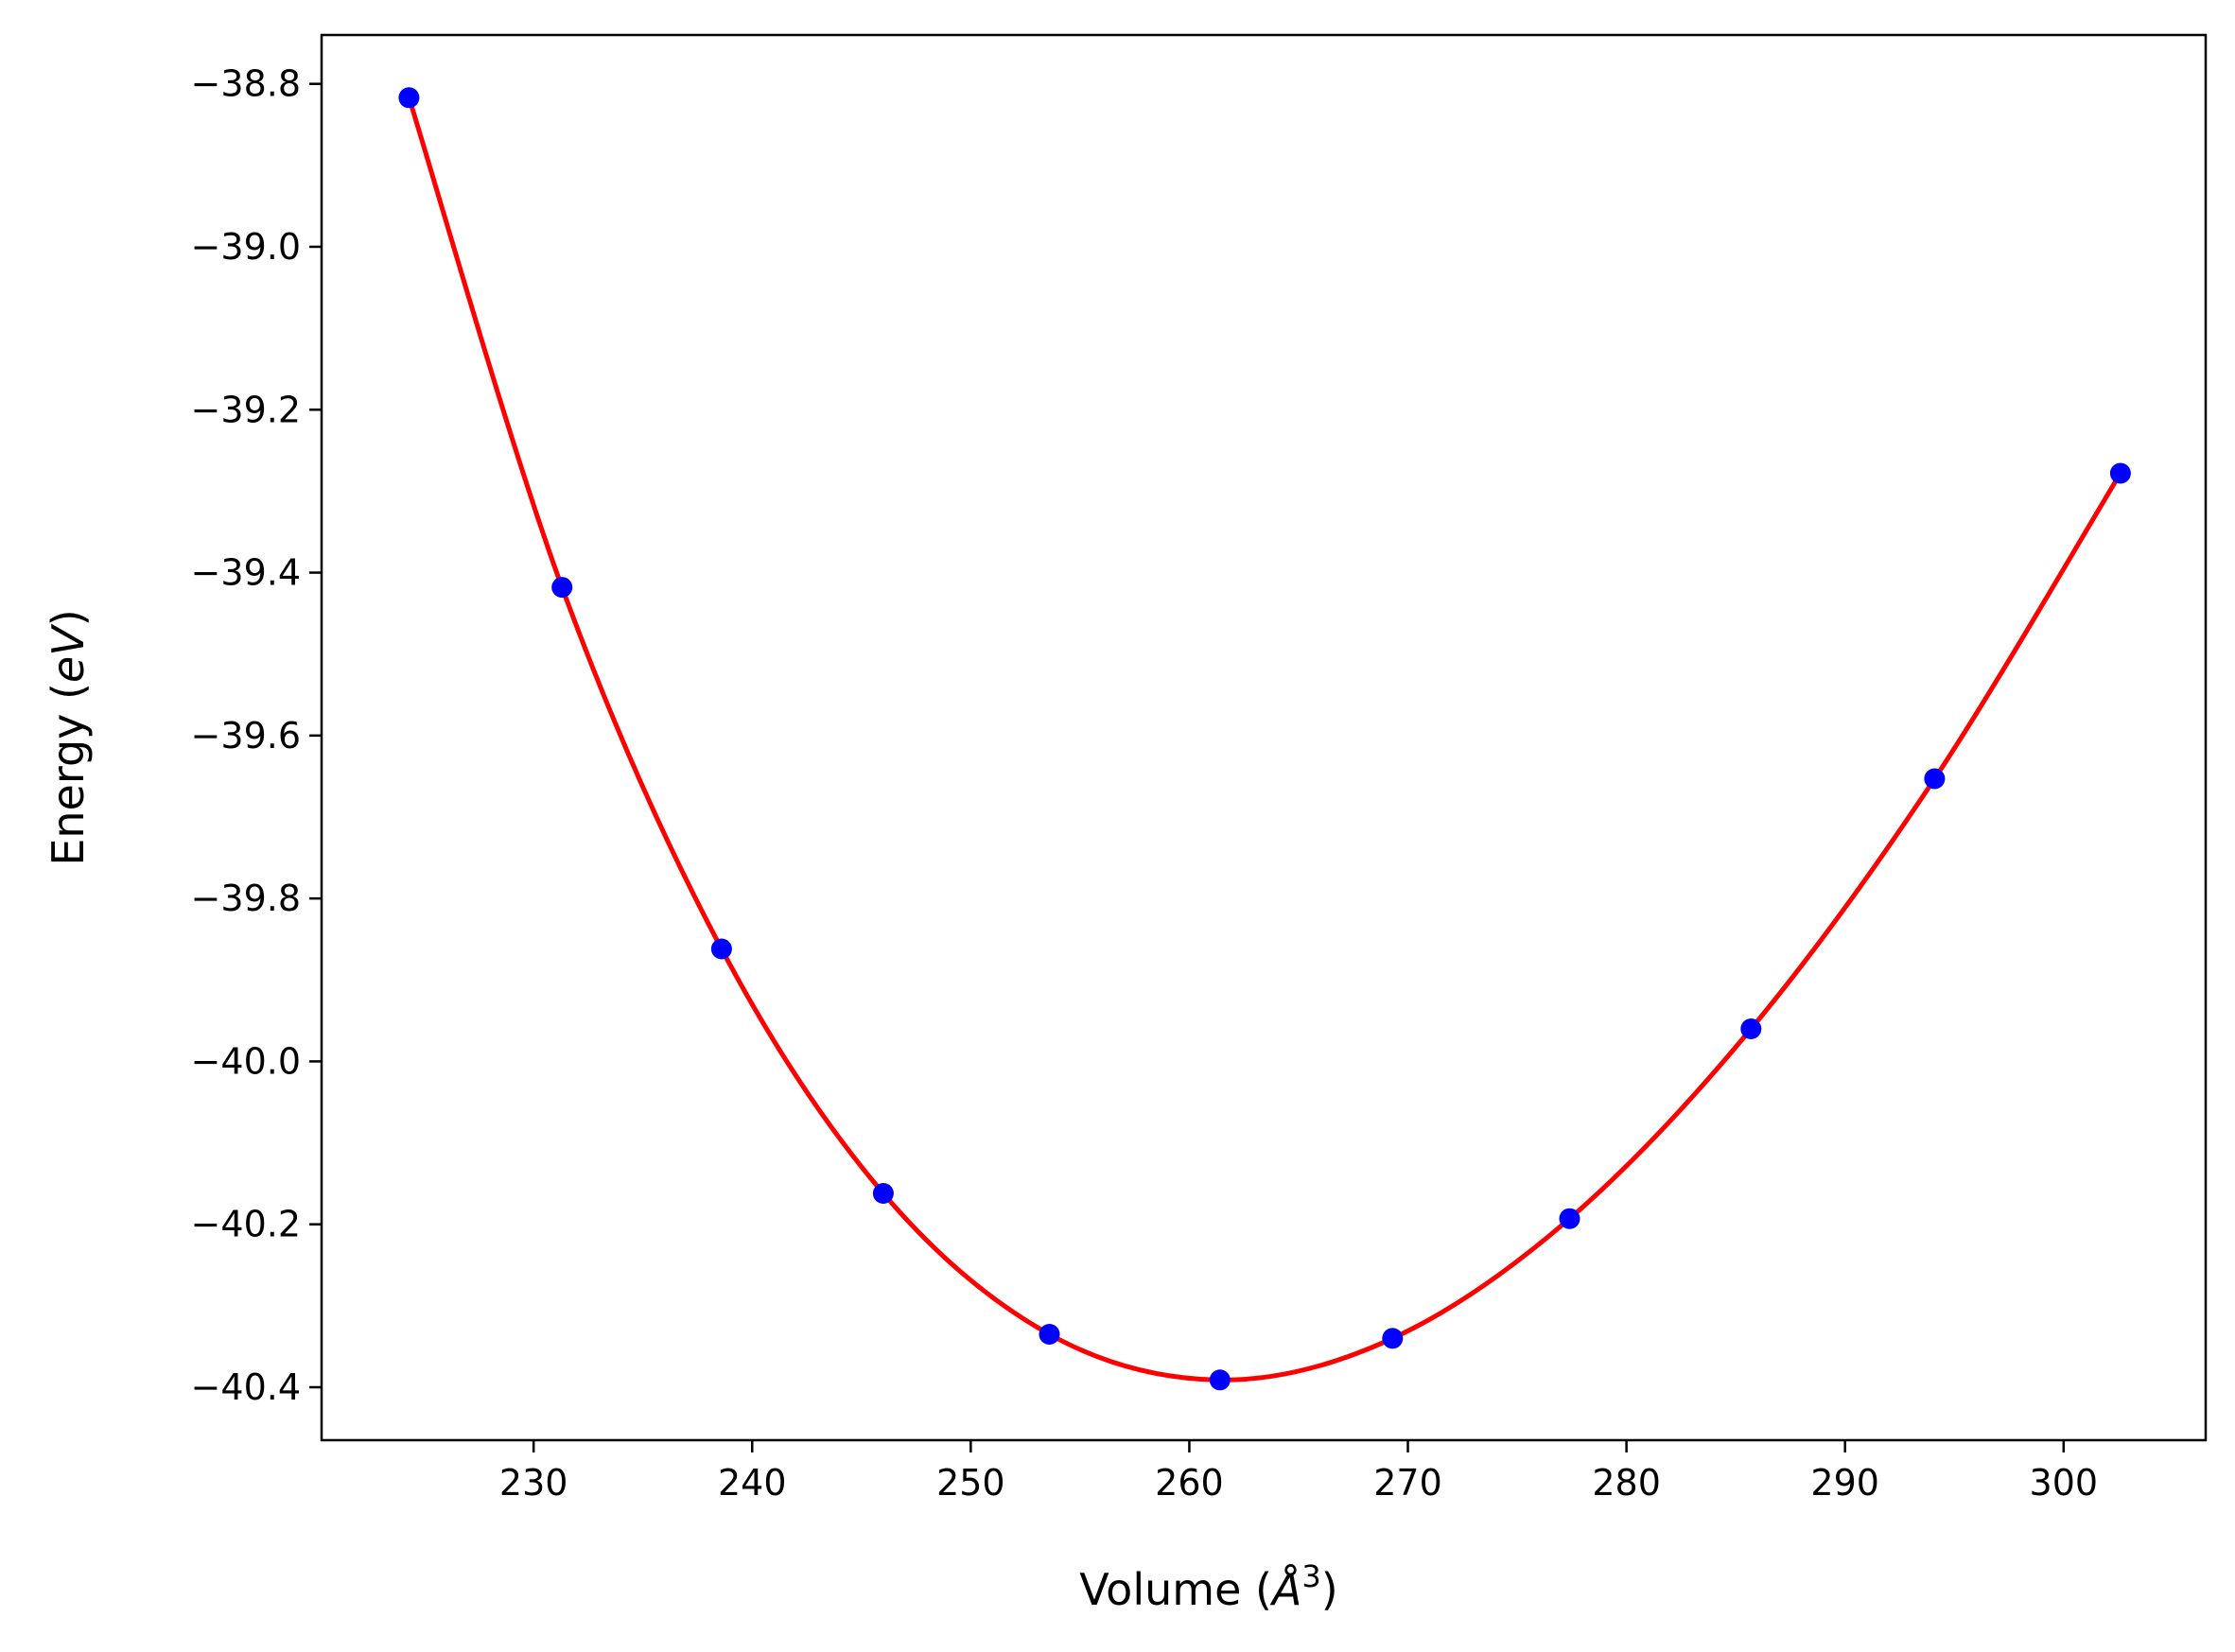 The height and width of the screenshot is (1652, 2235). Describe the element at coordinates (1844, 1483) in the screenshot. I see `x-tick-label: 290` at that location.